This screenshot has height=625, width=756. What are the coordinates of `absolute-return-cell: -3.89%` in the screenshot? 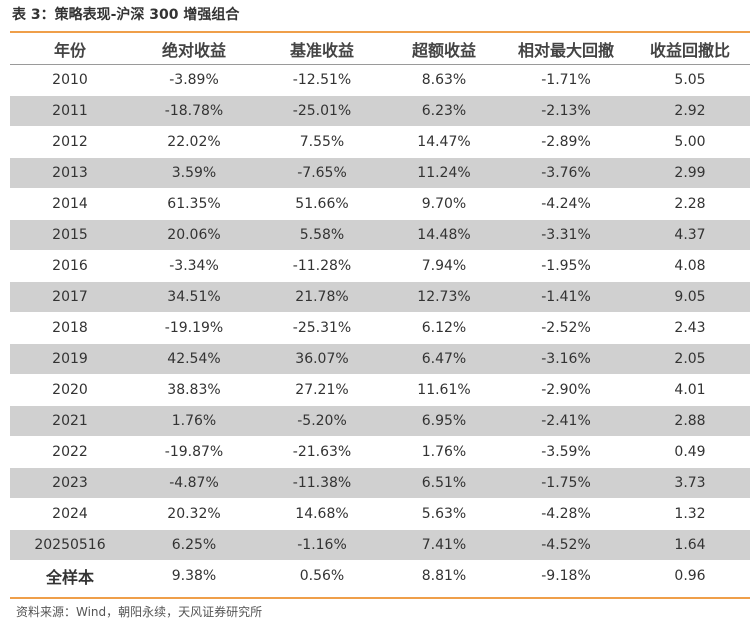 It's located at (194, 80).